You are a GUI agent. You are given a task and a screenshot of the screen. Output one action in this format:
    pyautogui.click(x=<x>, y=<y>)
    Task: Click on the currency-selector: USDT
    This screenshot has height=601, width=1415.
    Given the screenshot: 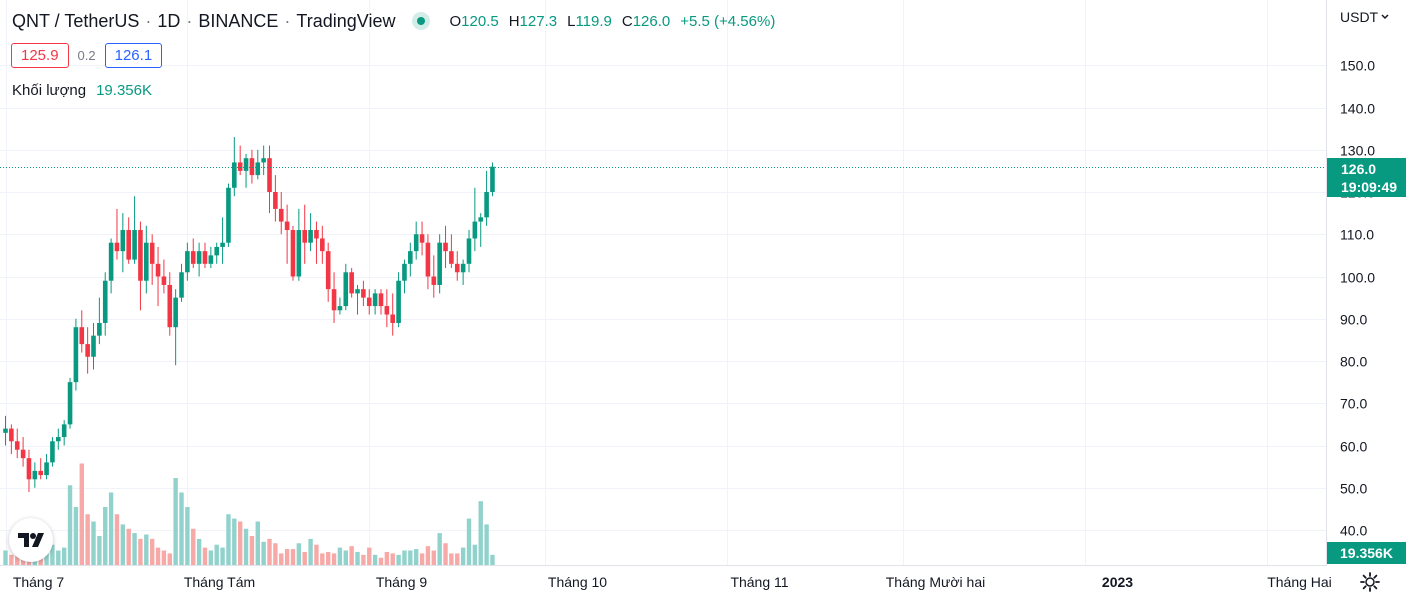 What is the action you would take?
    pyautogui.click(x=1364, y=17)
    